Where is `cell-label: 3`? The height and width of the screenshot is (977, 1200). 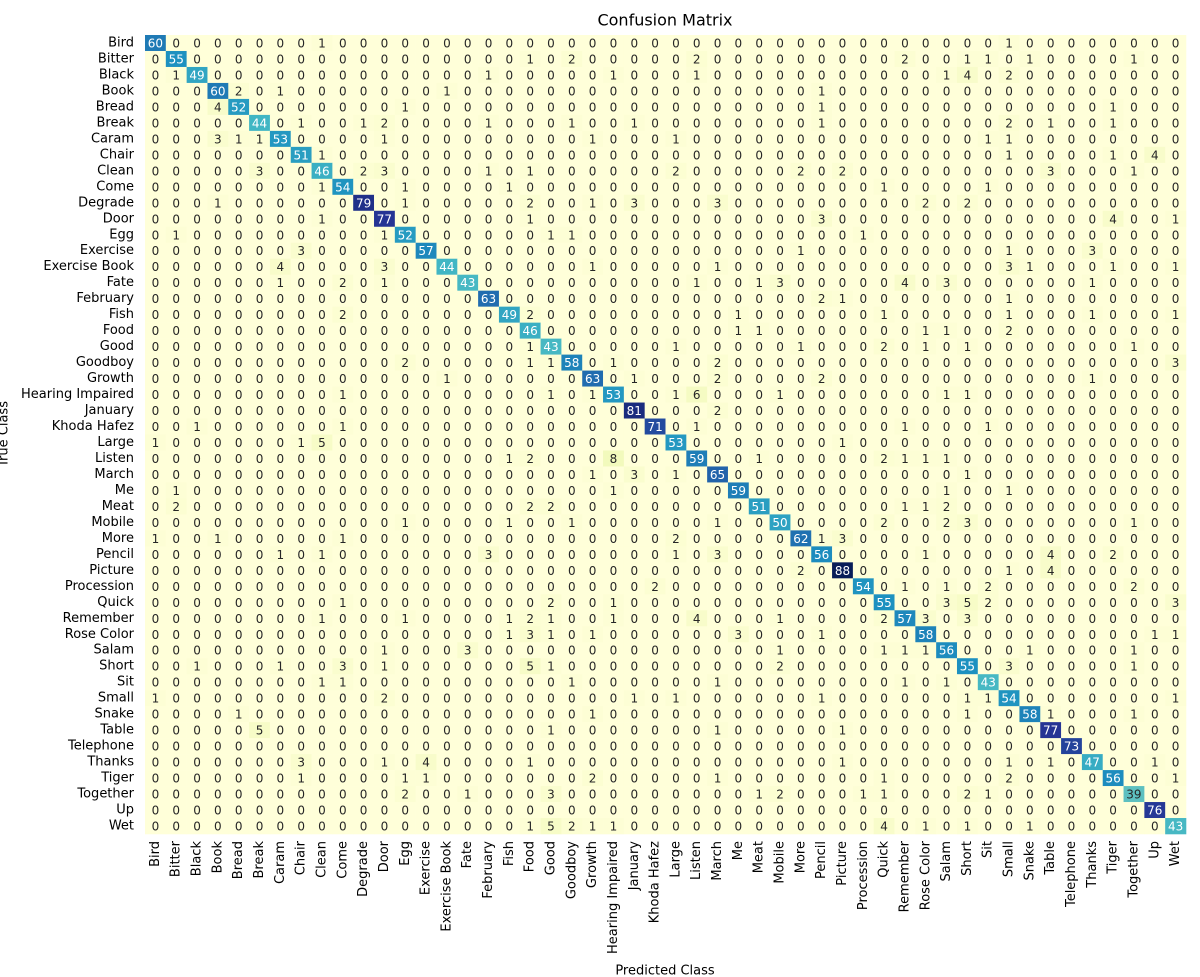 cell-label: 3 is located at coordinates (1176, 363).